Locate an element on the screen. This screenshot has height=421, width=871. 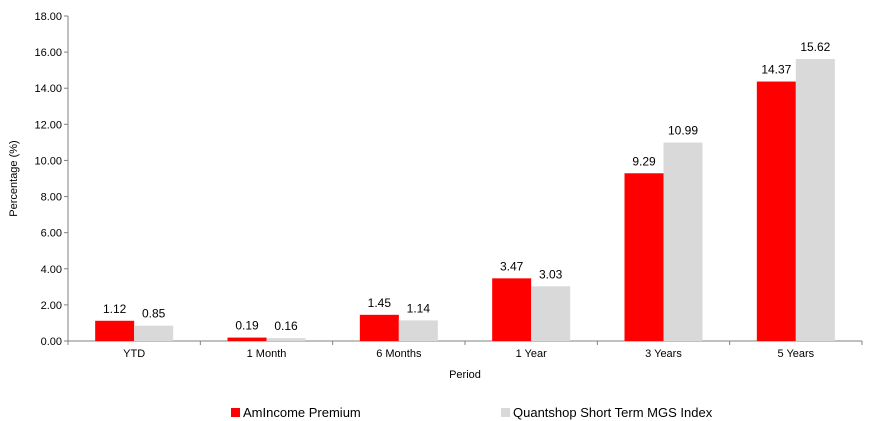
y-tick-label: 8.00 is located at coordinates (51, 198).